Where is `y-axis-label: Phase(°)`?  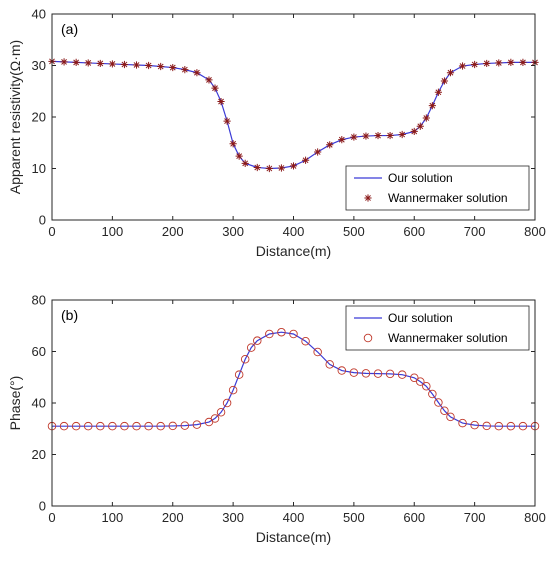
y-axis-label: Phase(°) is located at coordinates (15, 403).